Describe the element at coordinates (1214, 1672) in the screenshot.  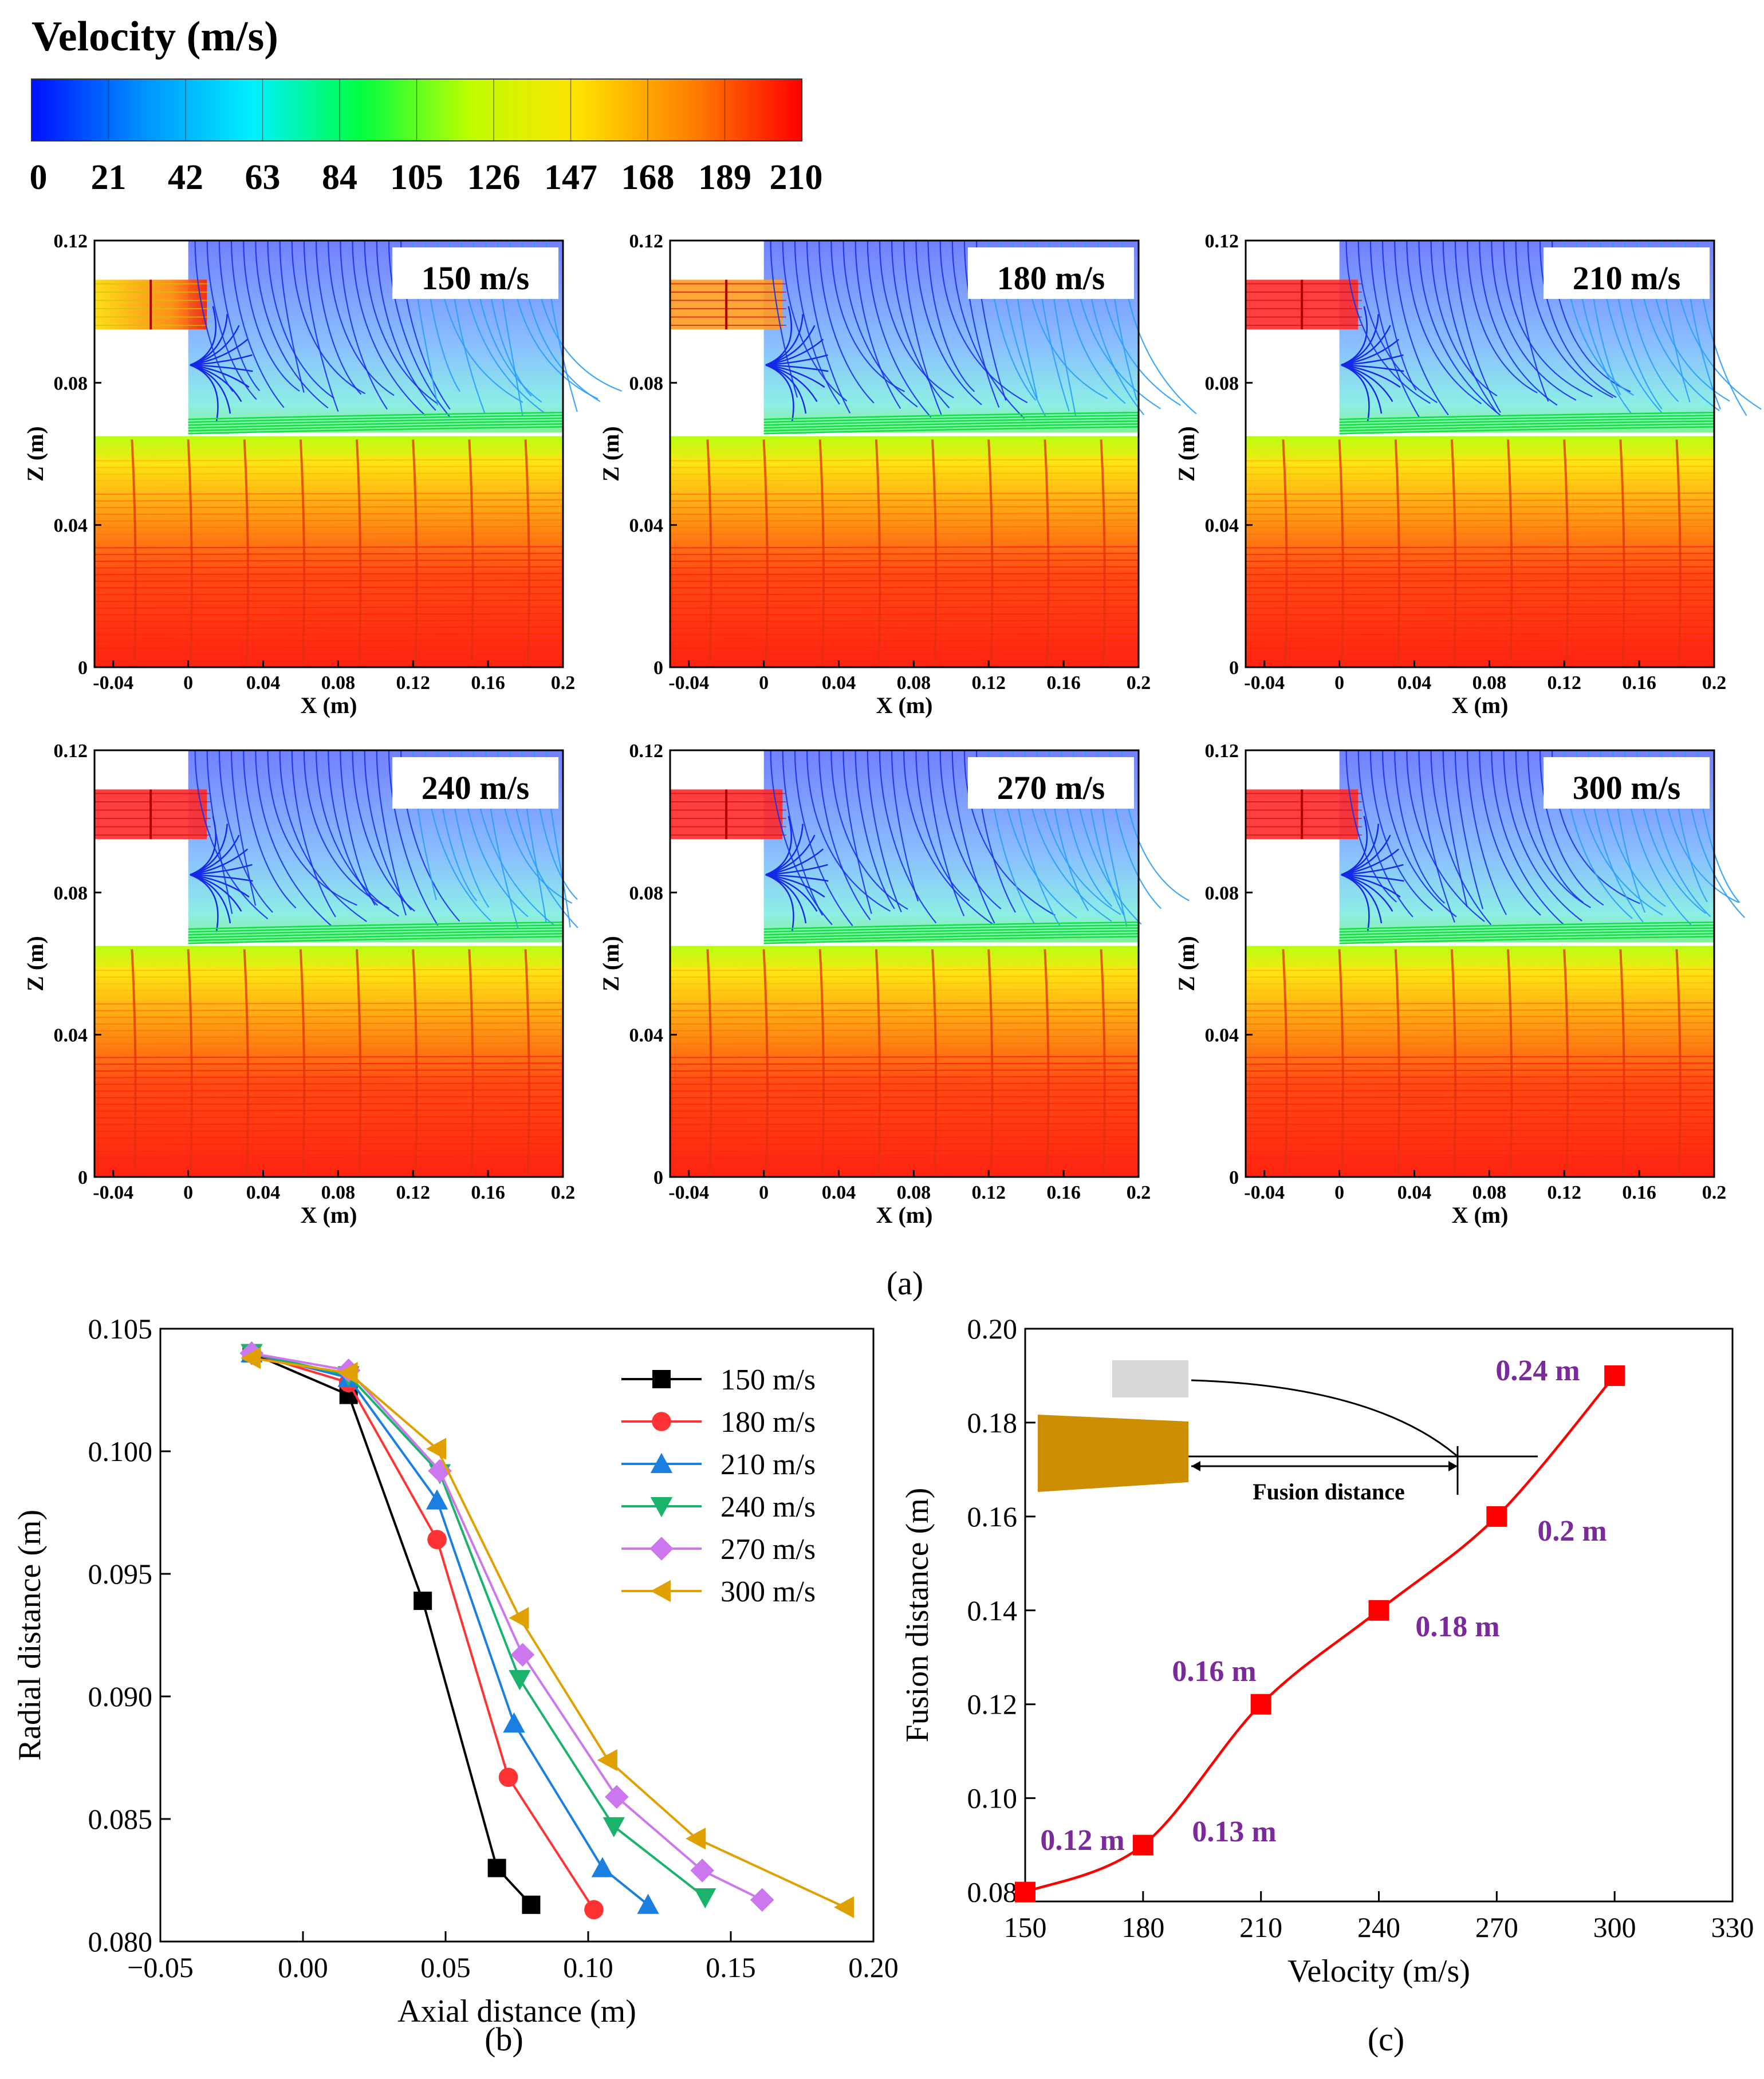
I see `data-annotation: 0.16 m` at that location.